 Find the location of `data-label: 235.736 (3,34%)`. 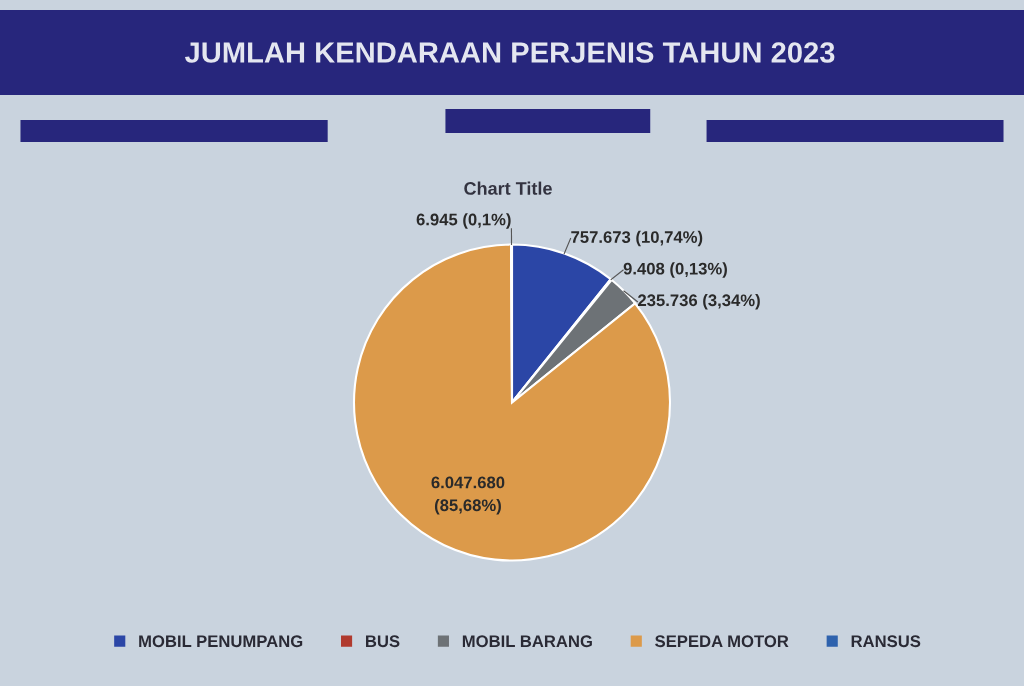

data-label: 235.736 (3,34%) is located at coordinates (699, 301).